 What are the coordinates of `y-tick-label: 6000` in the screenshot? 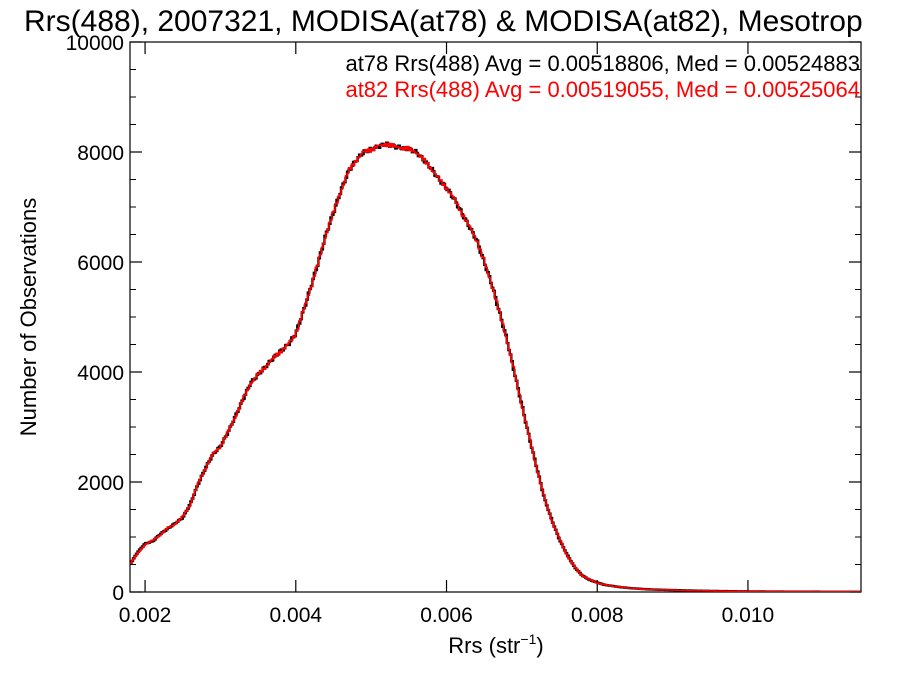 It's located at (100, 263).